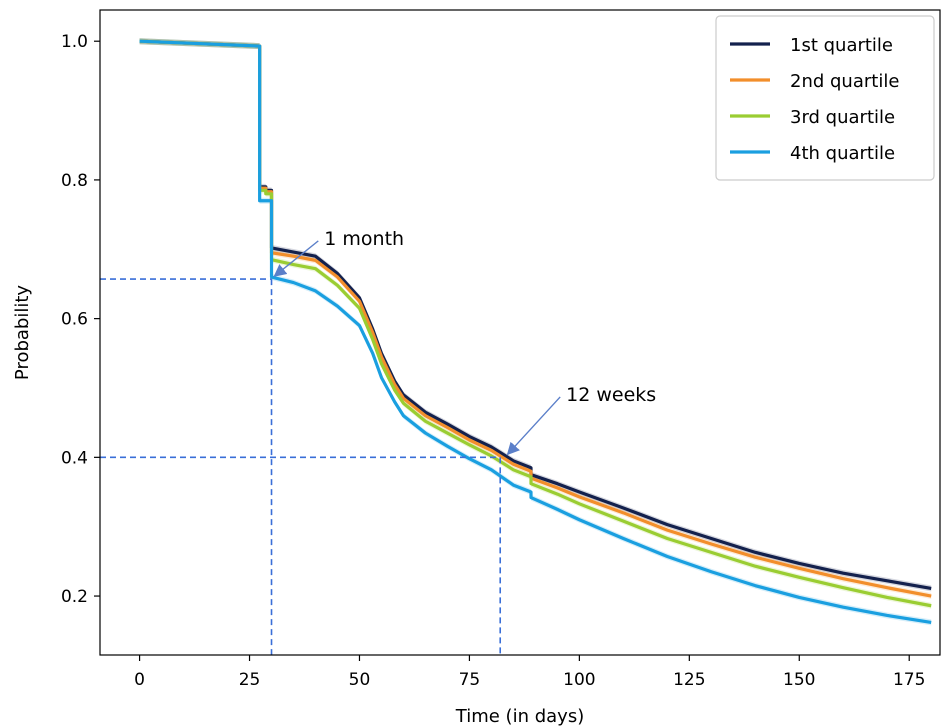 The image size is (948, 727). Describe the element at coordinates (909, 680) in the screenshot. I see `x-tick-label: 175` at that location.